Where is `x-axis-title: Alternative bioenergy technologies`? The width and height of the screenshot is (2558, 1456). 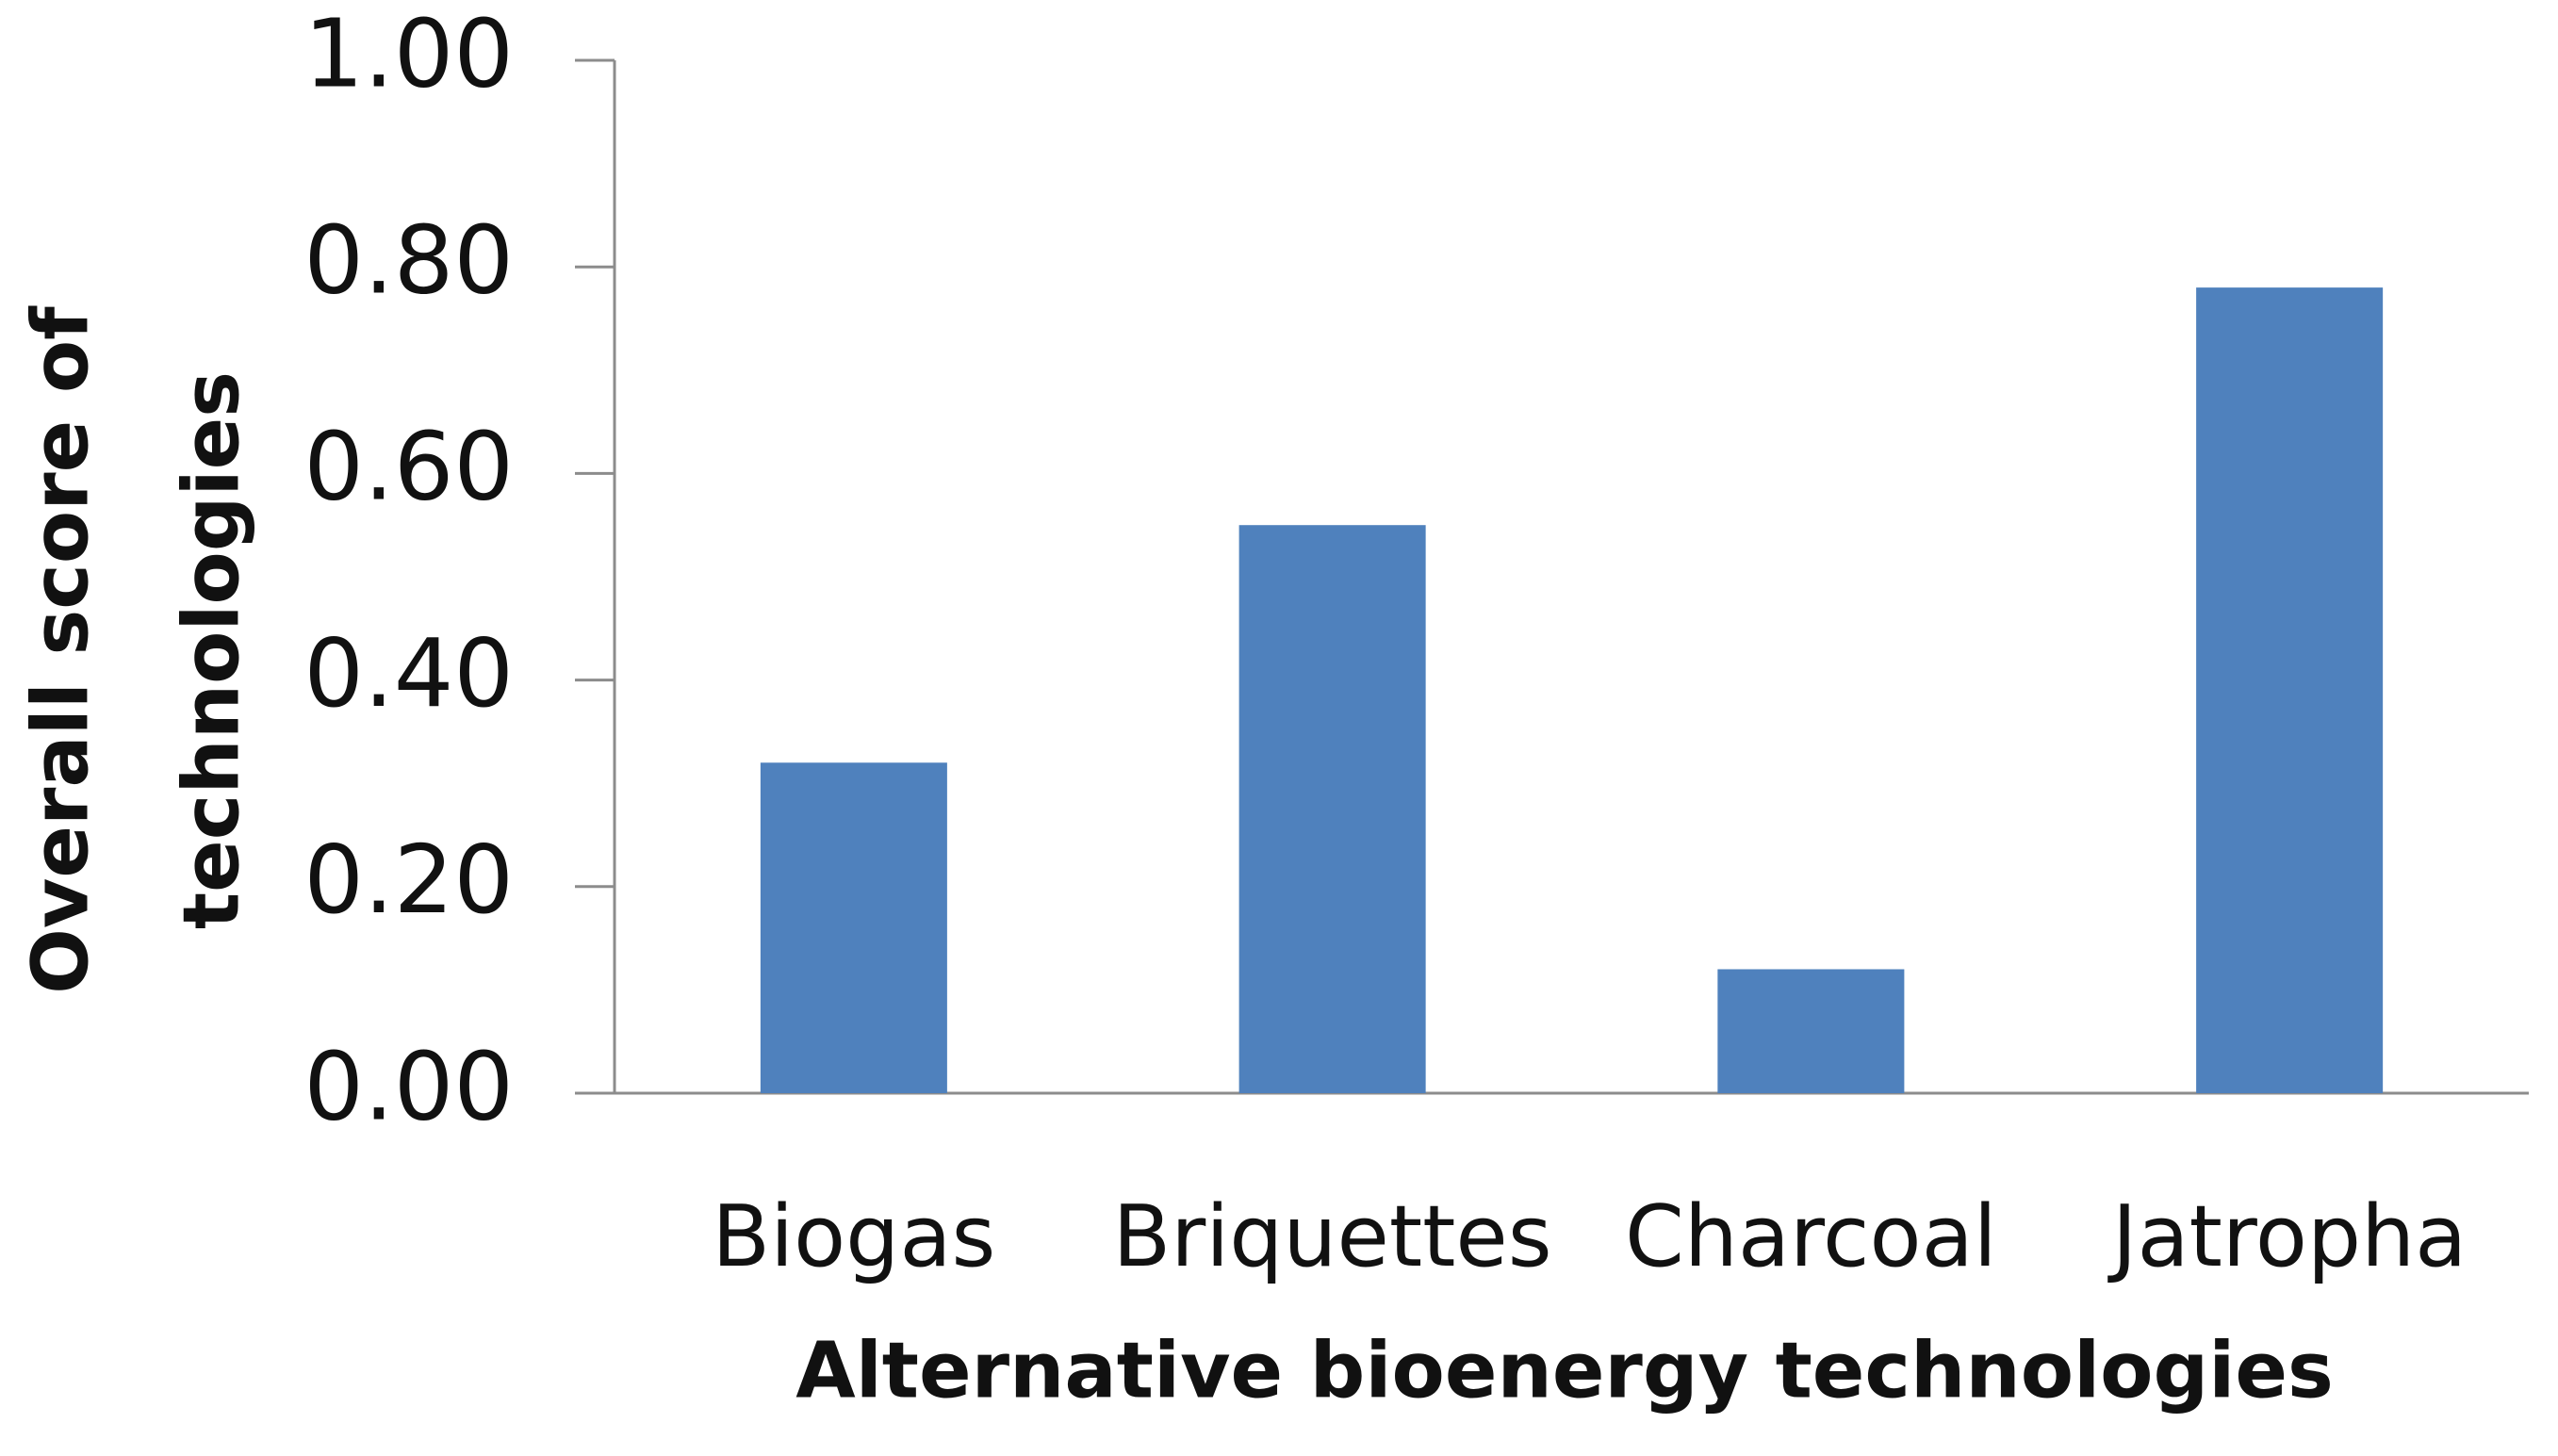
x-axis-title: Alternative bioenergy technologies is located at coordinates (1564, 1371).